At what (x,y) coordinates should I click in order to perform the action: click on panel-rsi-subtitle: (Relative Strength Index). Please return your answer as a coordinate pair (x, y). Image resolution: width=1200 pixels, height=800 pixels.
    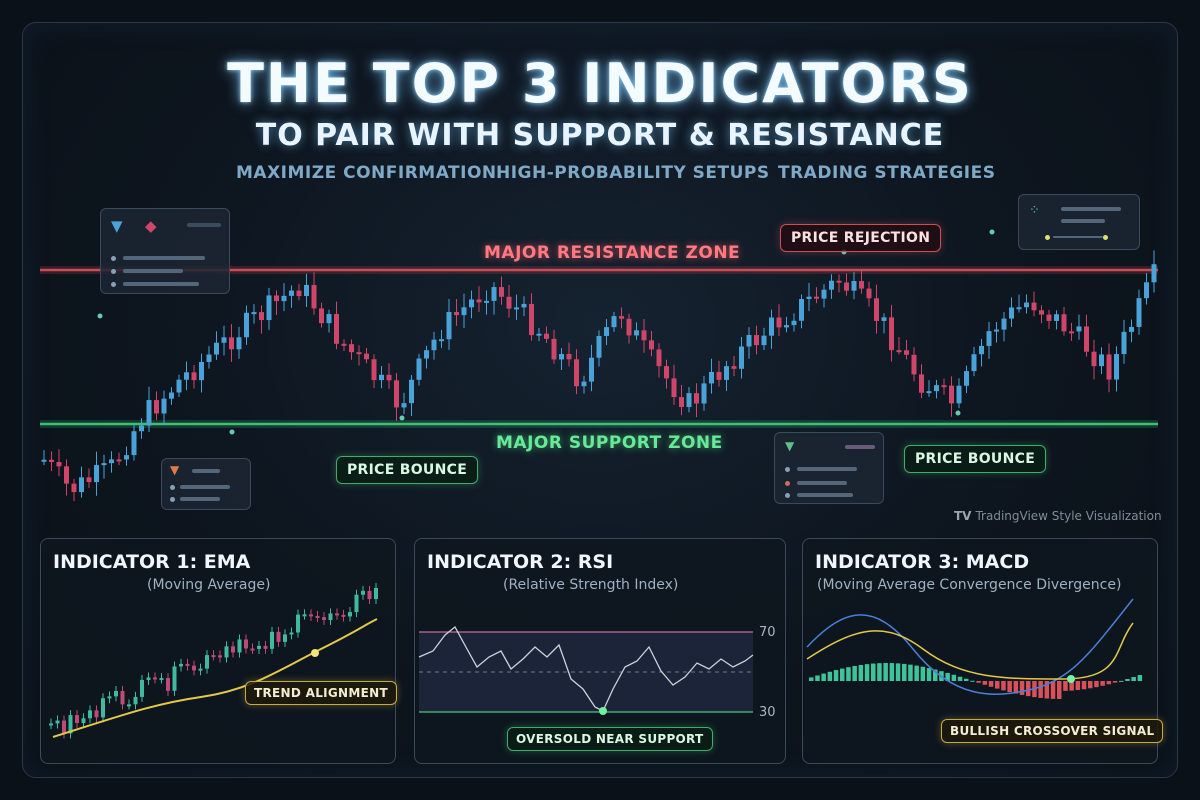
    Looking at the image, I should click on (591, 585).